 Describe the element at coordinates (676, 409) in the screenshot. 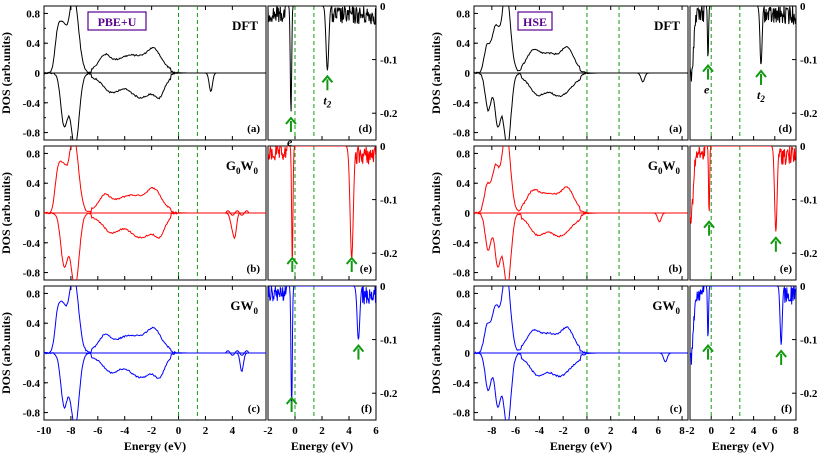

I see `panel-label: (c)` at that location.